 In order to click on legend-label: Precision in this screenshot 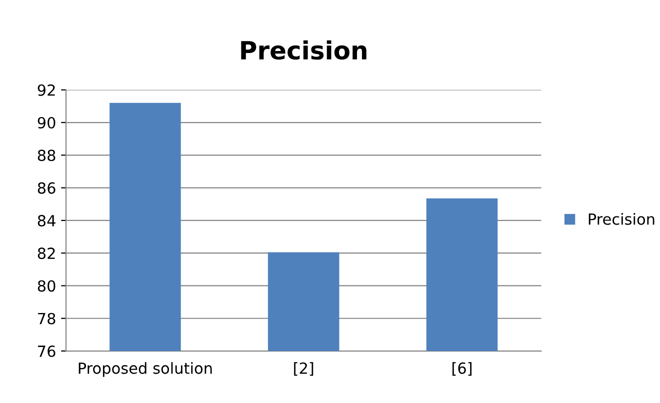, I will do `click(621, 219)`.